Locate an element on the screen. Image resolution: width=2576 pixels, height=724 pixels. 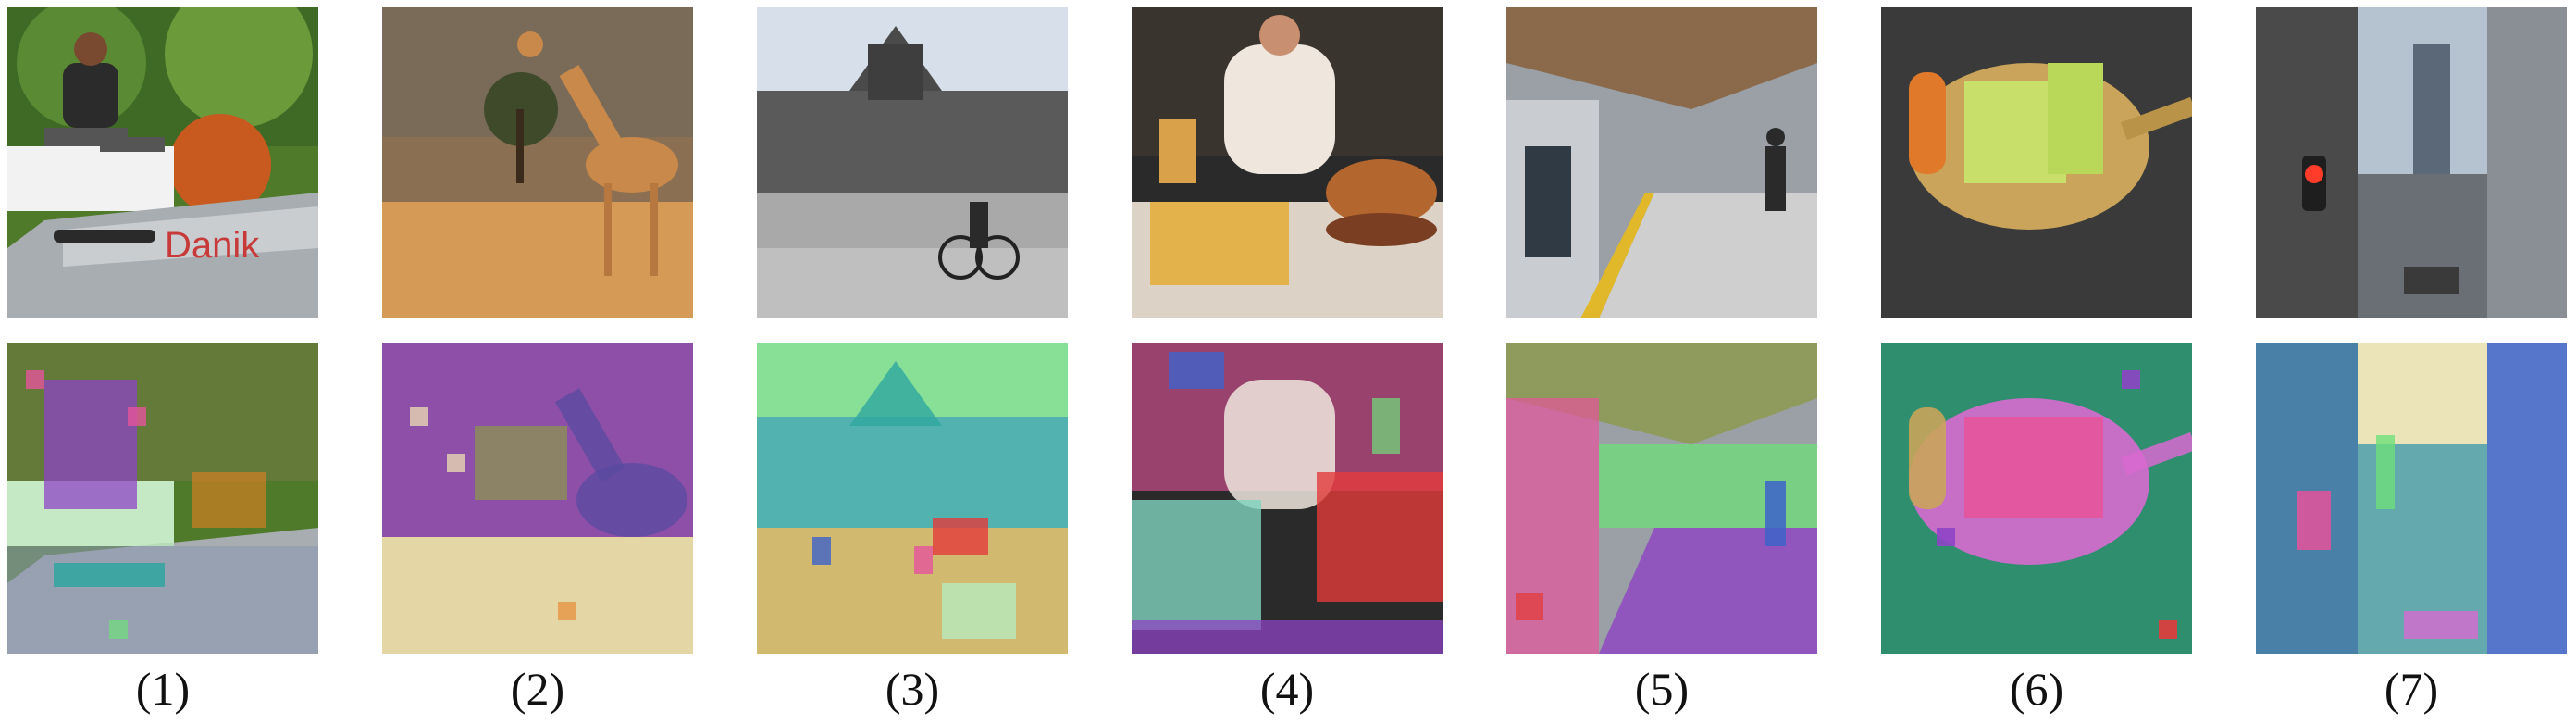
skateboarder-segmentation is located at coordinates (162, 498).